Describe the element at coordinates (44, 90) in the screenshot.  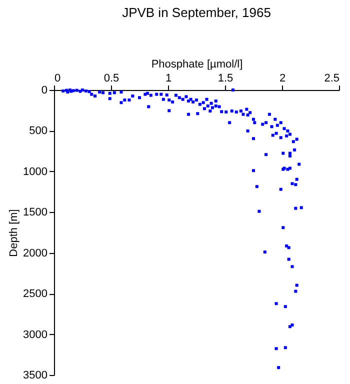
I see `y-tick-label: 0` at that location.